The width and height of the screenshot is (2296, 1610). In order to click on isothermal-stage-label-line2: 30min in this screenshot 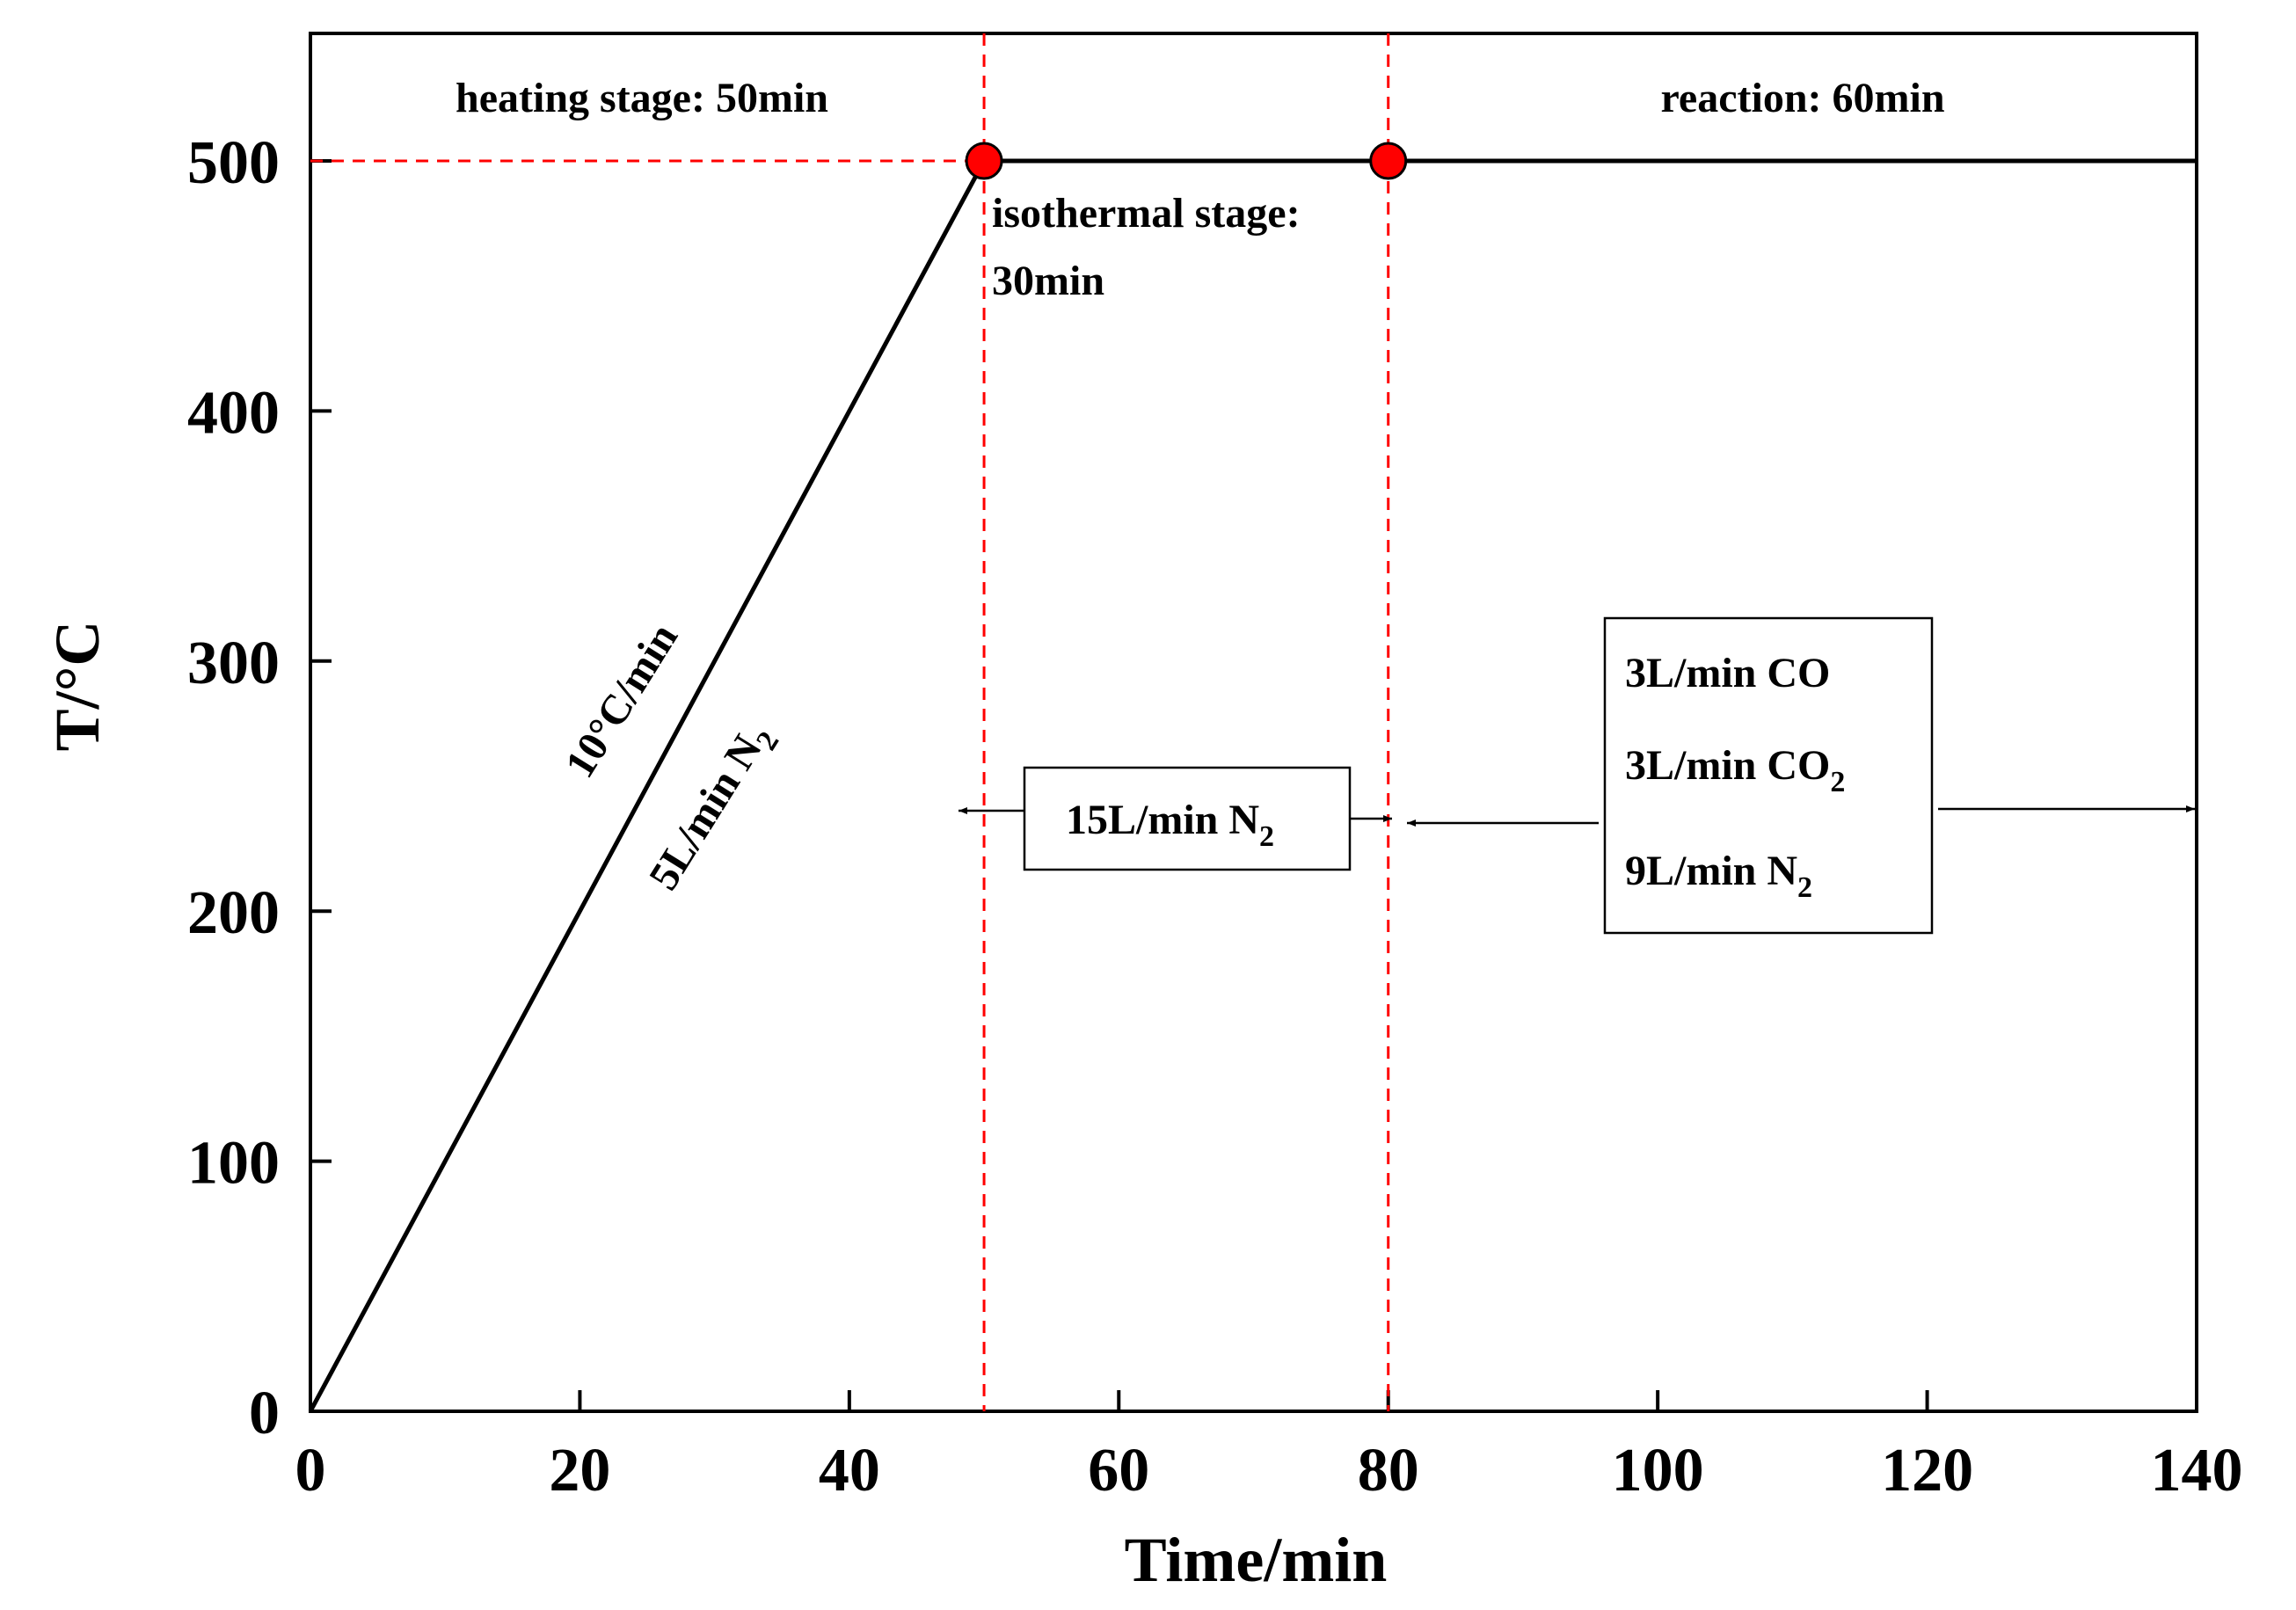, I will do `click(1048, 281)`.